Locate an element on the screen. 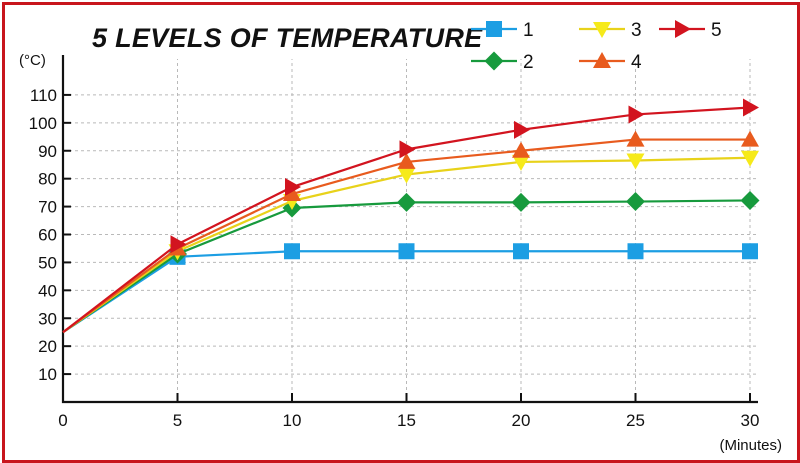  x-tick-label: 10 is located at coordinates (292, 420).